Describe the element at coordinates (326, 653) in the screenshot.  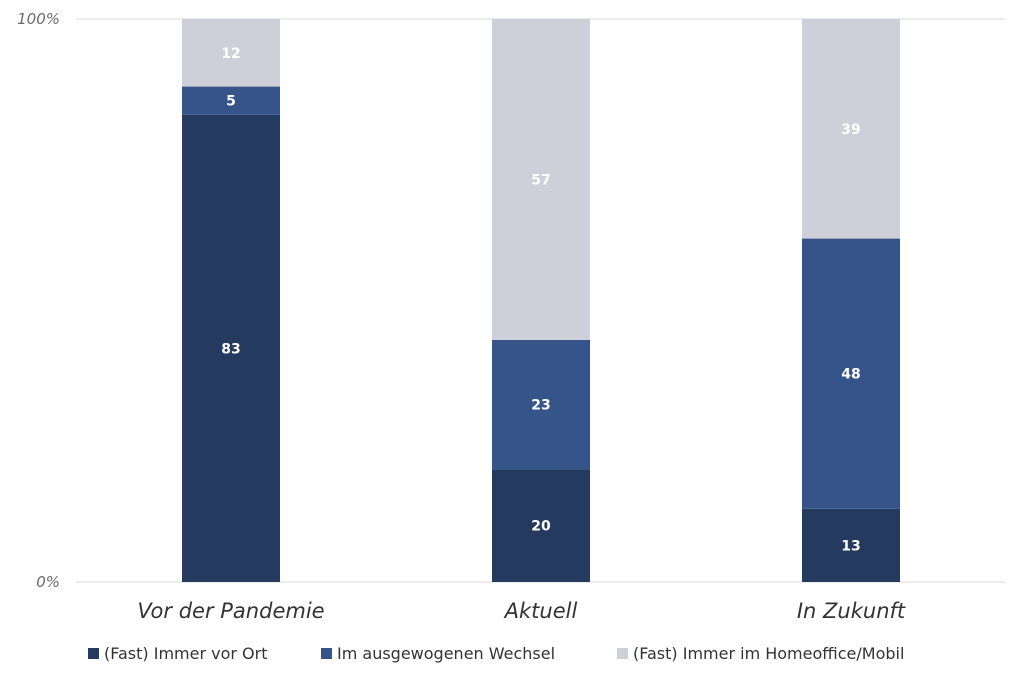
I see `legend-swatch-im-ausgewogenen-wechsel` at that location.